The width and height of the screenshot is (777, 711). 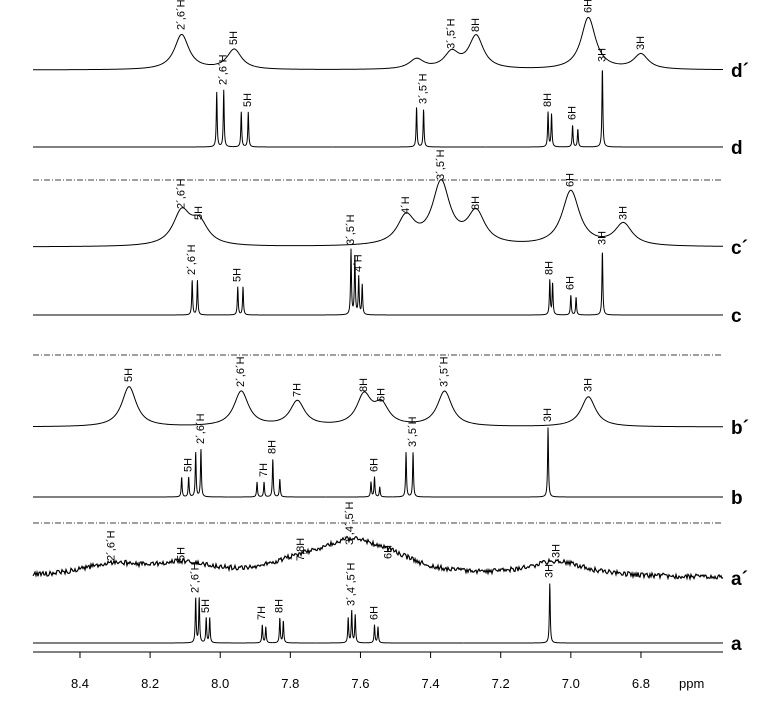 I want to click on x-tick-label: 8.4, so click(x=80, y=683).